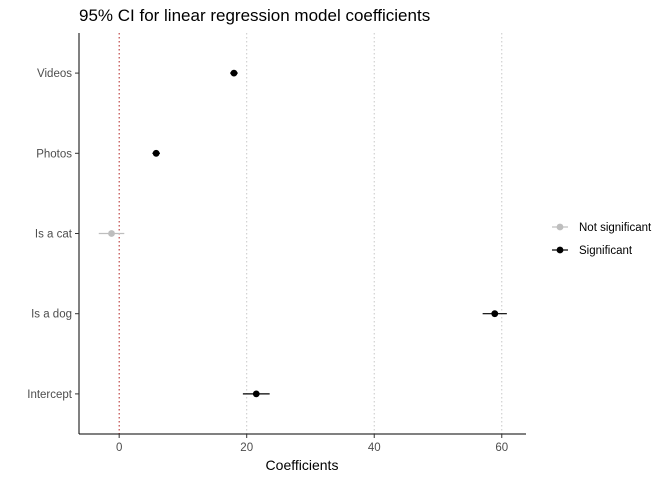 The height and width of the screenshot is (480, 672). Describe the element at coordinates (234, 73) in the screenshot. I see `point-videos` at that location.